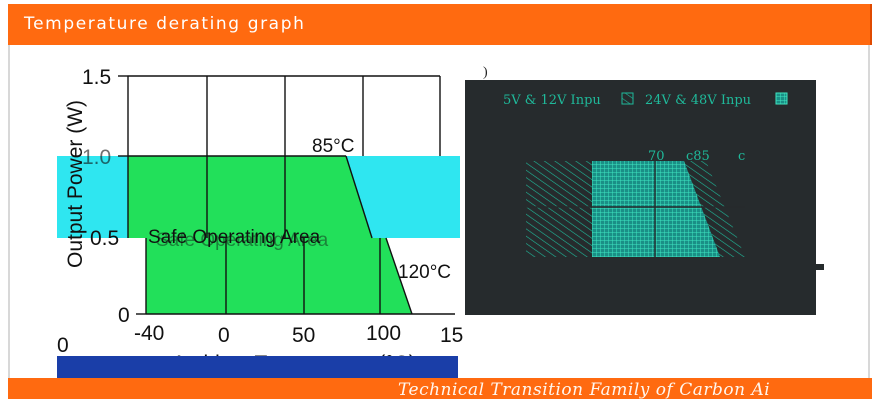 This screenshot has height=399, width=879. What do you see at coordinates (104, 238) in the screenshot?
I see `y-tick-0-5: 0.5` at bounding box center [104, 238].